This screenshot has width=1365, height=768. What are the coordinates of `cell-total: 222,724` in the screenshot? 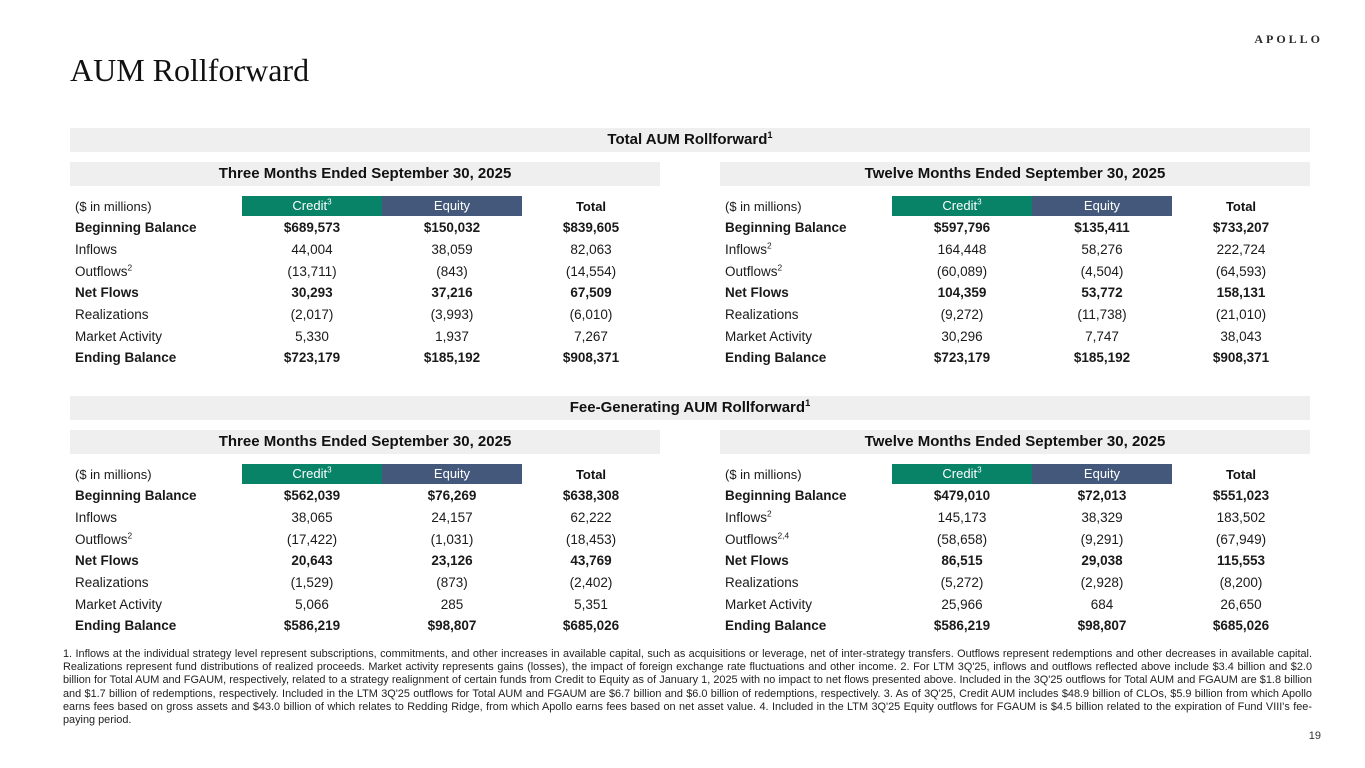 It's located at (1241, 250).